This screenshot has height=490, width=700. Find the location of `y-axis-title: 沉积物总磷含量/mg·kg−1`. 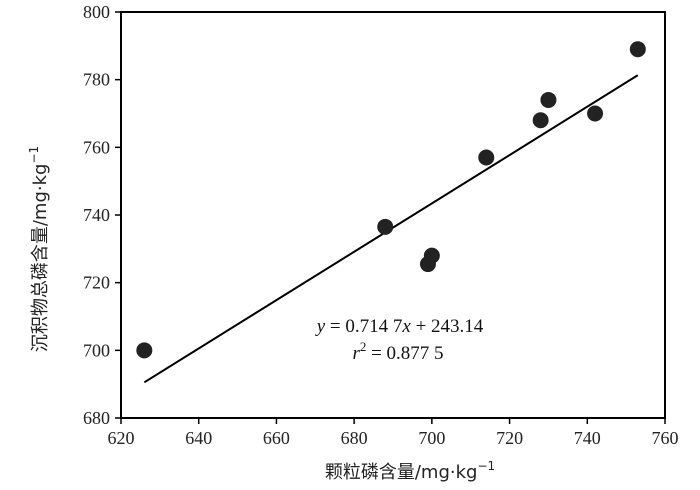

y-axis-title: 沉积物总磷含量/mg·kg−1 is located at coordinates (39, 249).